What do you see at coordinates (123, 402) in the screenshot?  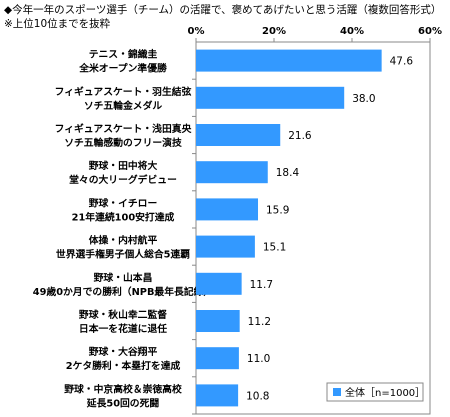 I see `category-label-line: 延長50回の死闘` at bounding box center [123, 402].